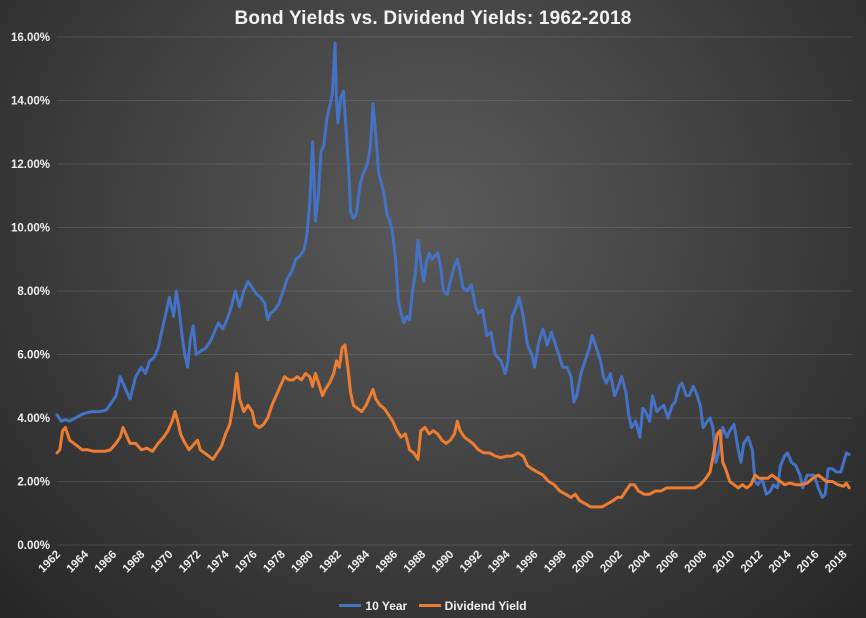  What do you see at coordinates (359, 561) in the screenshot?
I see `x-tick-label: 1984` at bounding box center [359, 561].